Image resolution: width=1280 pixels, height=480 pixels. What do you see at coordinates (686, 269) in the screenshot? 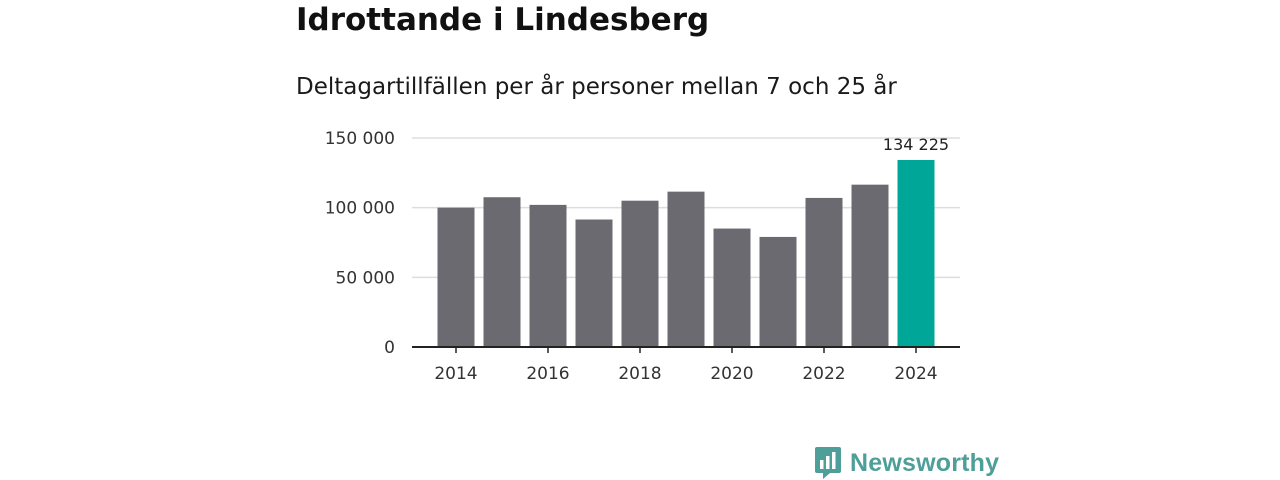
I see `bar-2019` at bounding box center [686, 269].